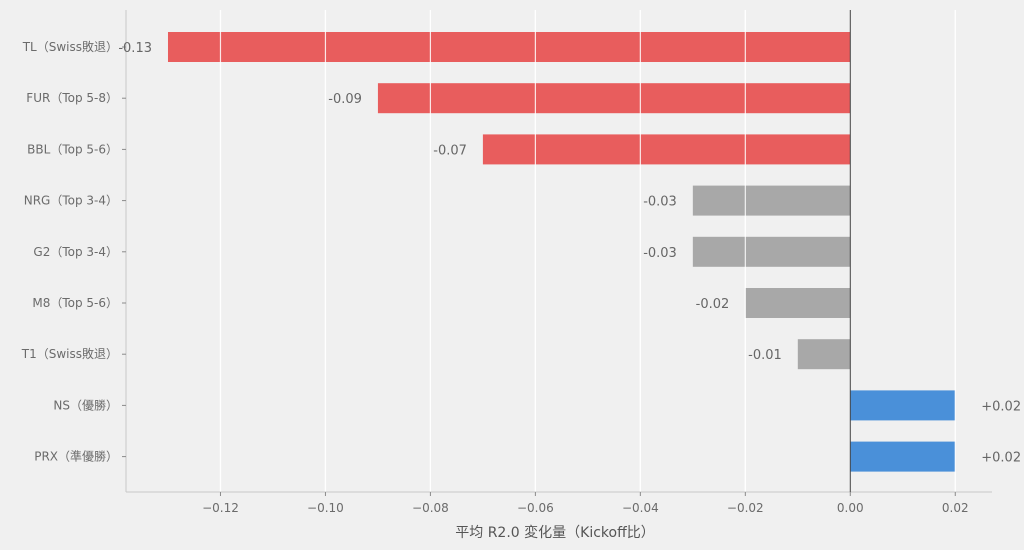  Describe the element at coordinates (713, 304) in the screenshot. I see `value-label: -0.02` at that location.